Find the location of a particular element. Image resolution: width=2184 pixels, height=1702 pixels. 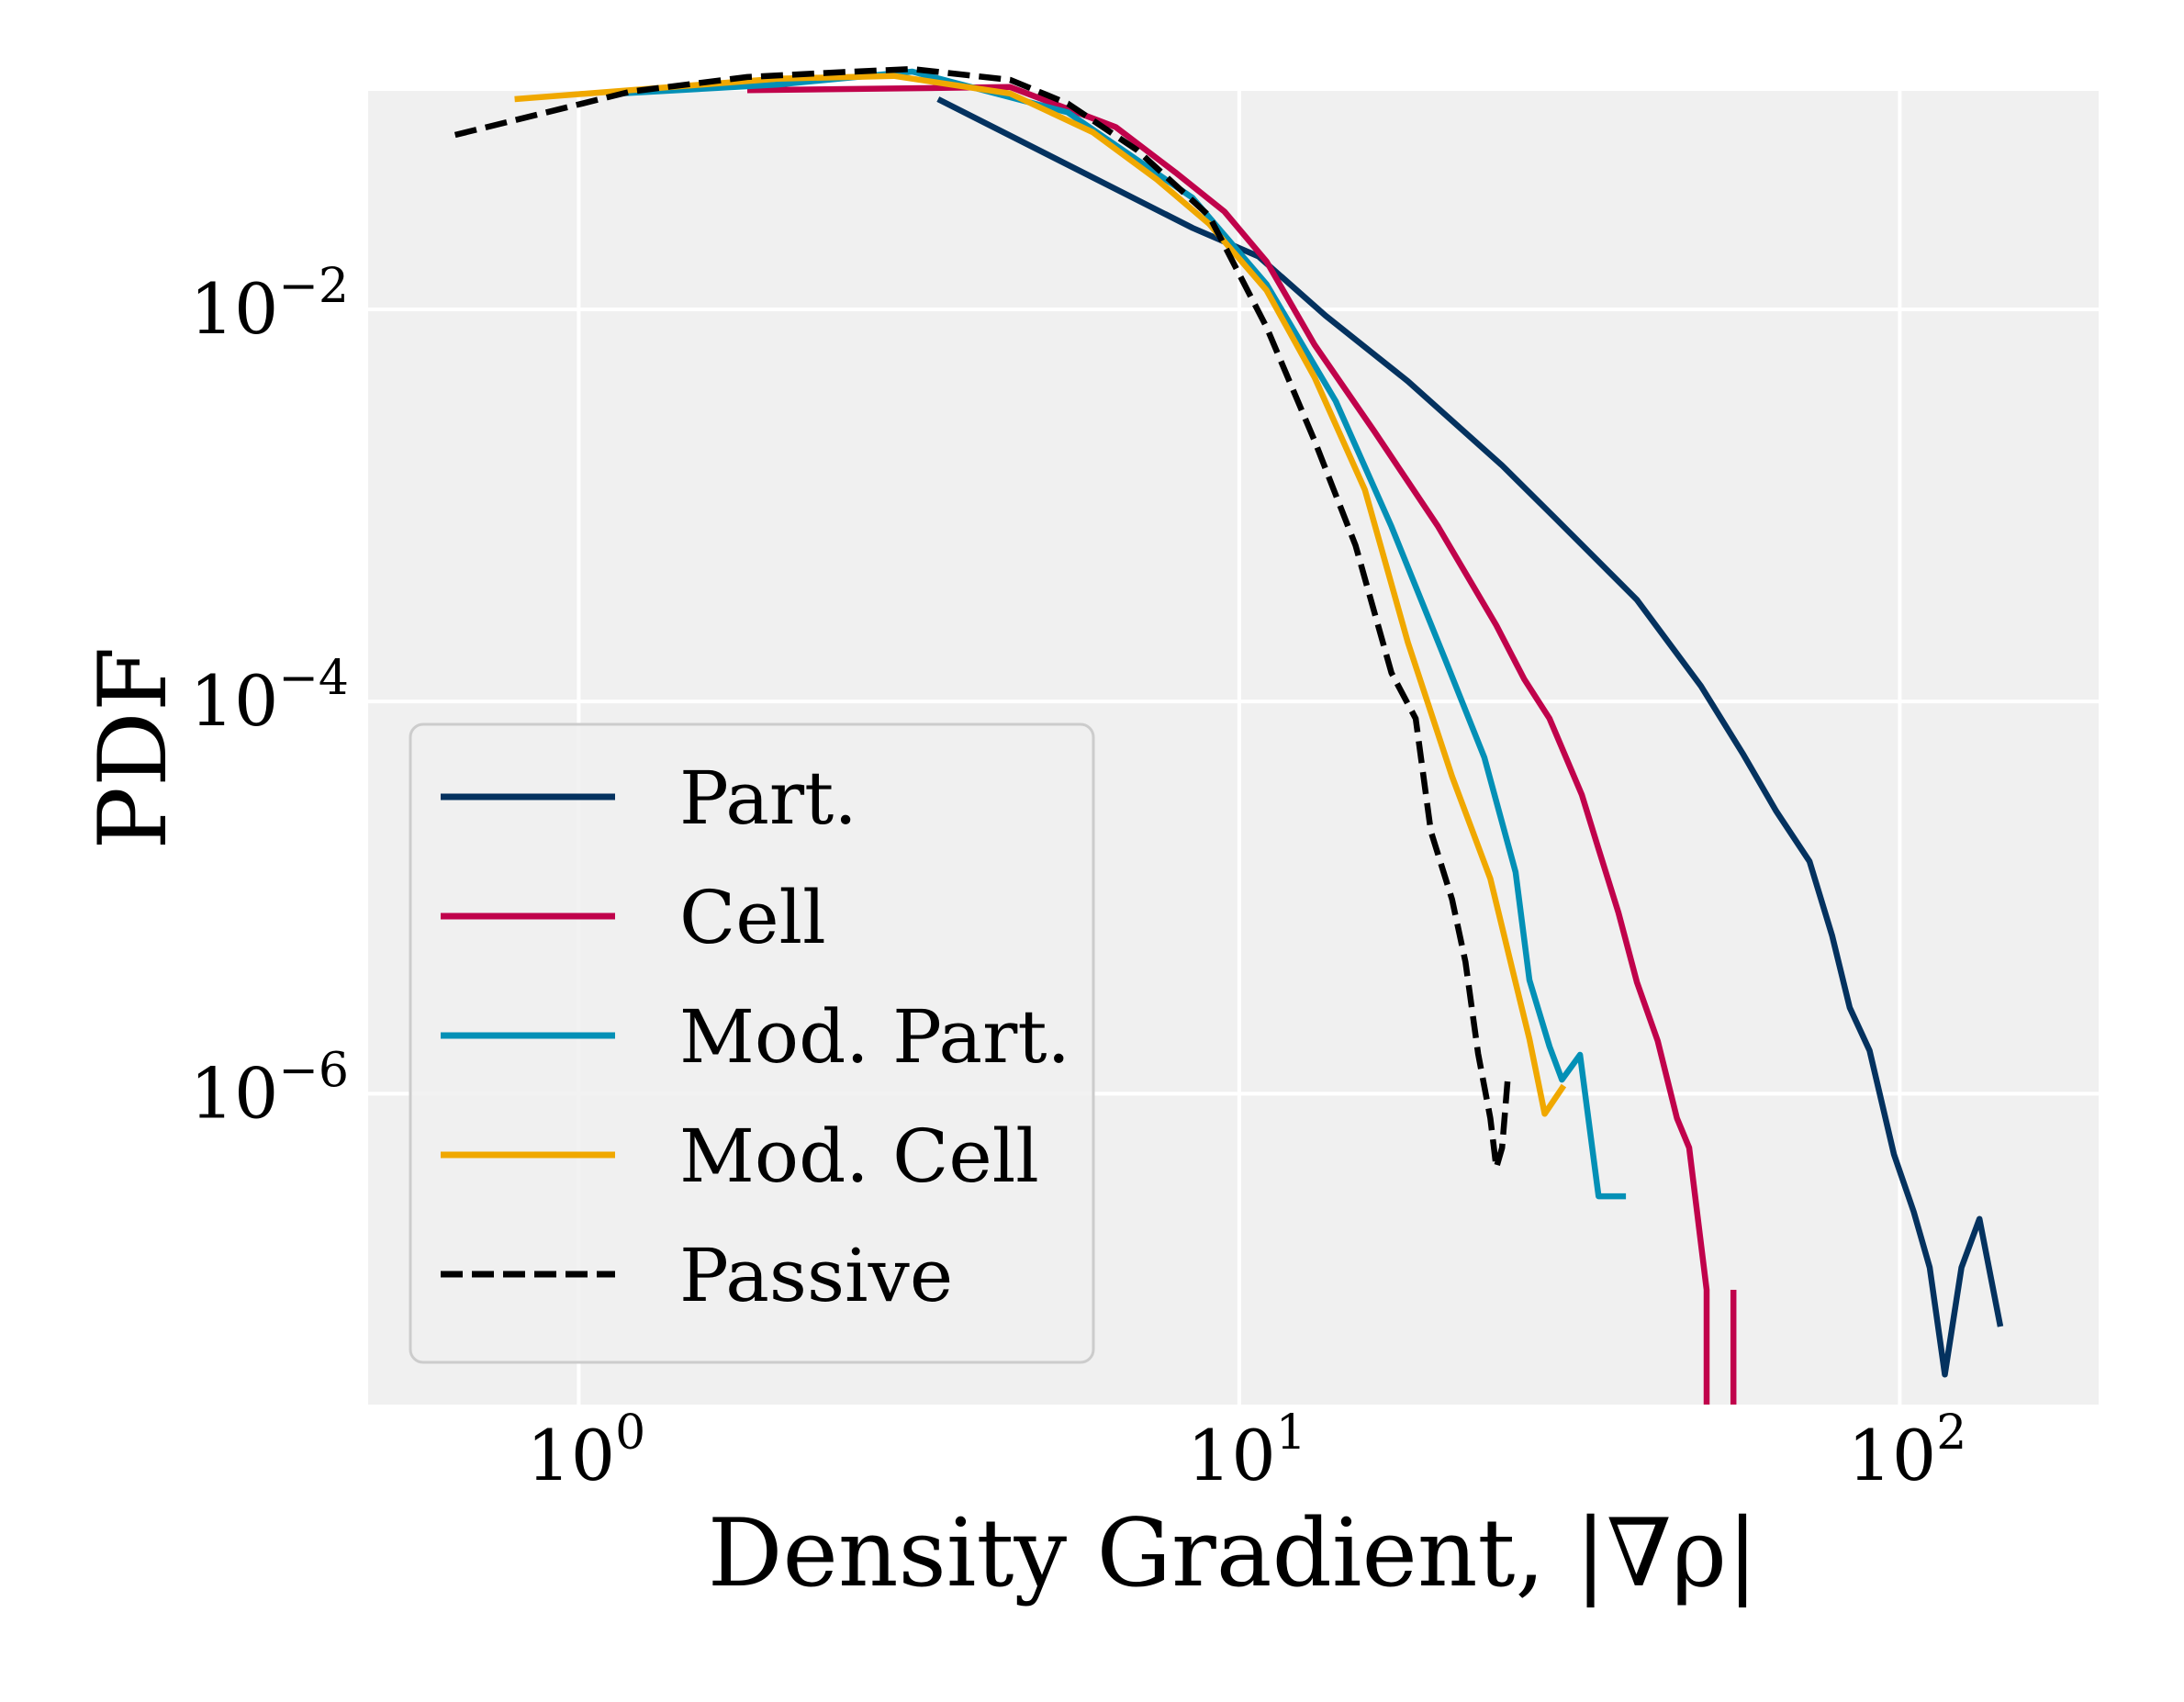

legend: Part. Cell Mod. Part. Mod. Cell Passive is located at coordinates (752, 1043).